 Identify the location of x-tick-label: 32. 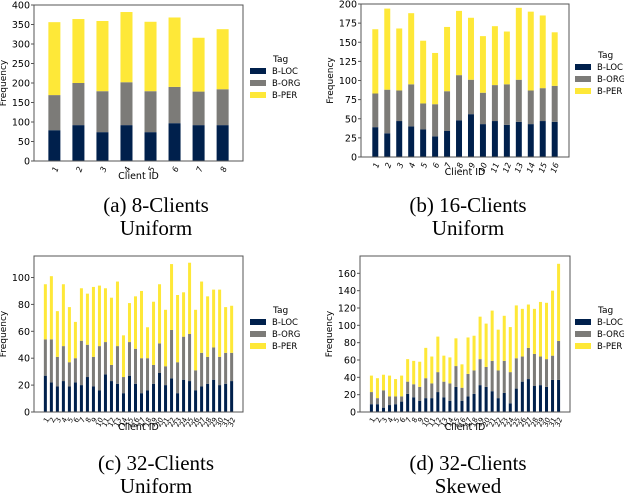
(232, 422).